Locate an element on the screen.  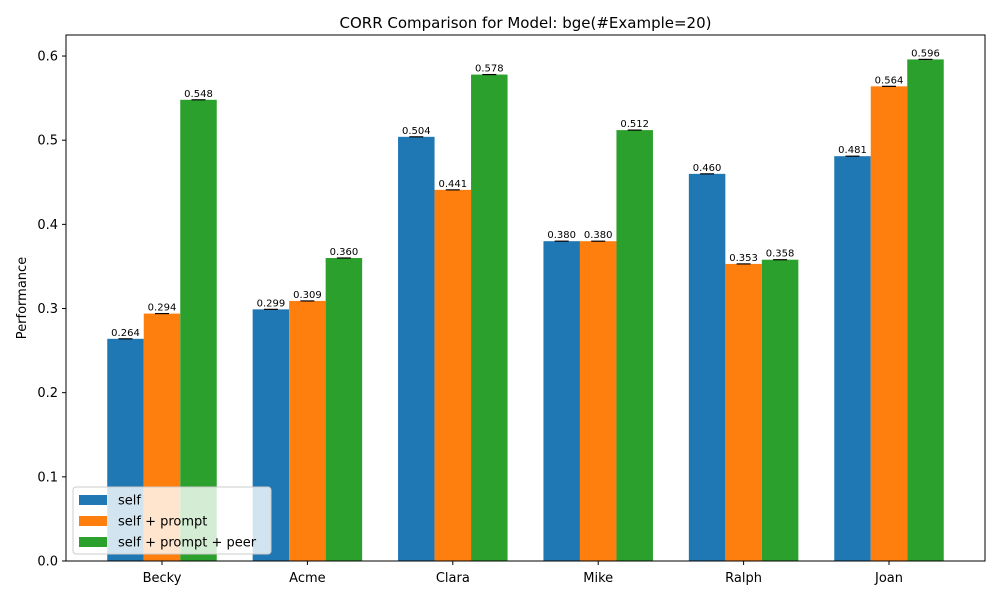
x-tick-label: Becky is located at coordinates (162, 578).